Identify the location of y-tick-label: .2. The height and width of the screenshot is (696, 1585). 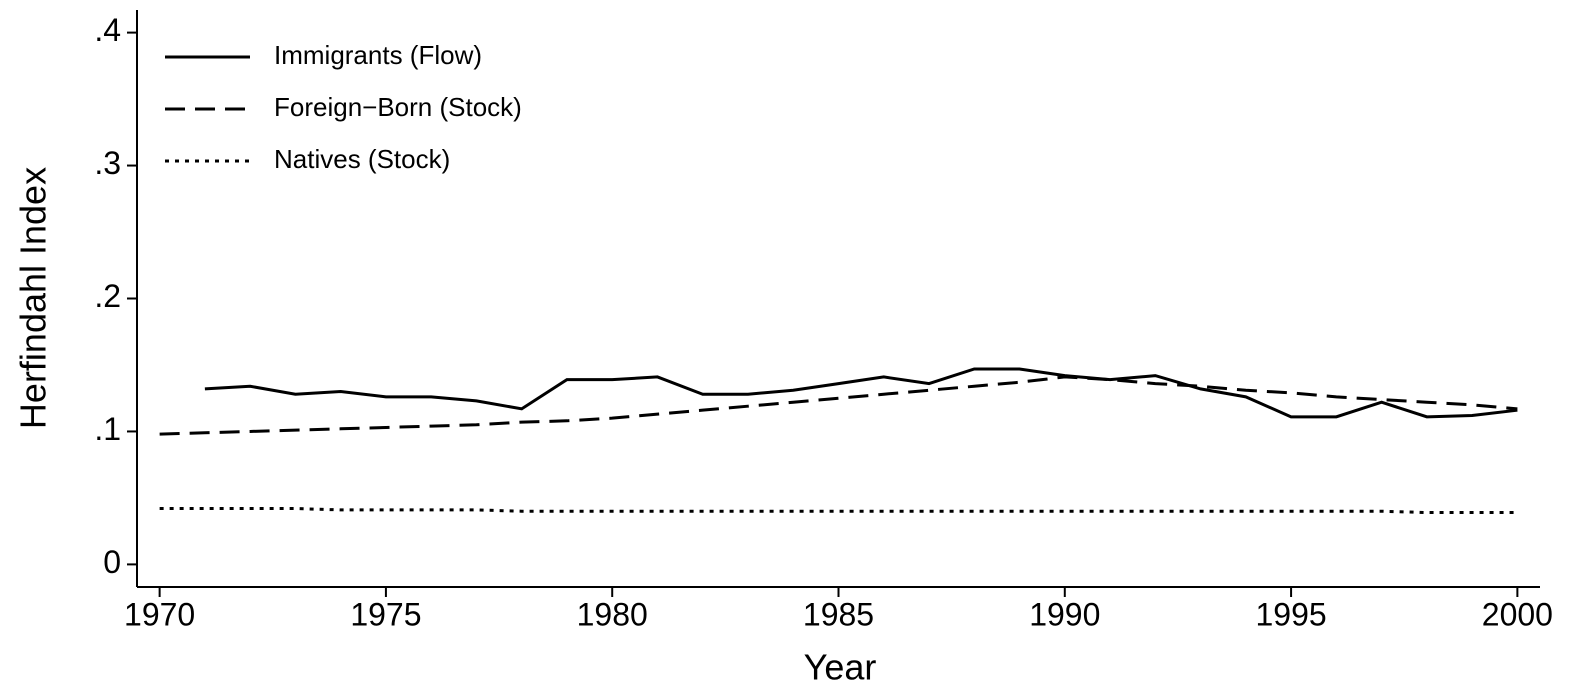
(107, 296).